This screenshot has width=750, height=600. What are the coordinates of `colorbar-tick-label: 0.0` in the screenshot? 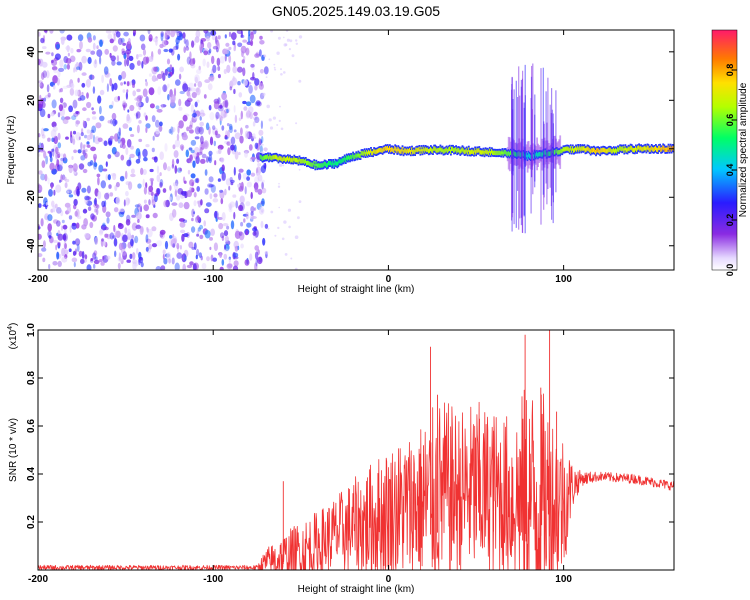 It's located at (730, 270).